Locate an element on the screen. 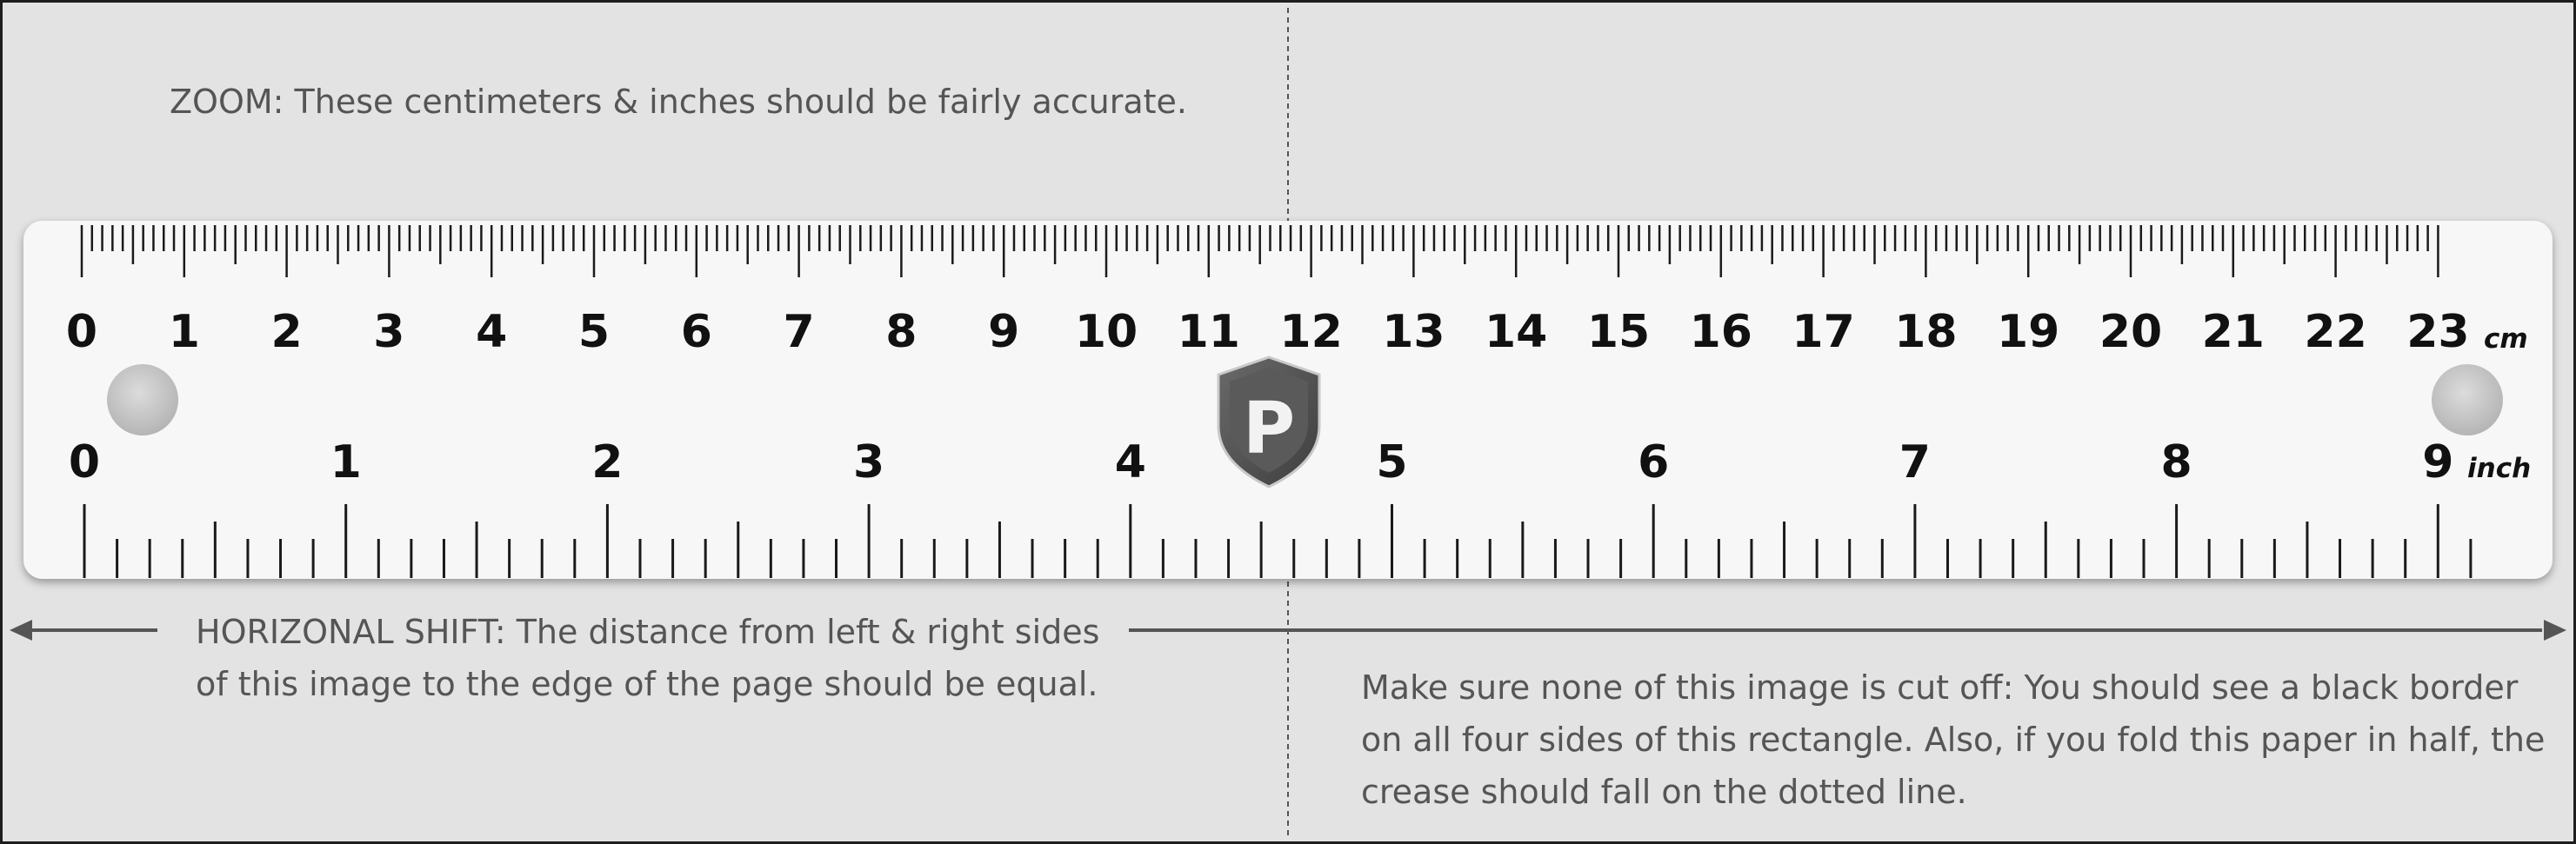 This screenshot has width=2576, height=844. left-arrow is located at coordinates (83, 630).